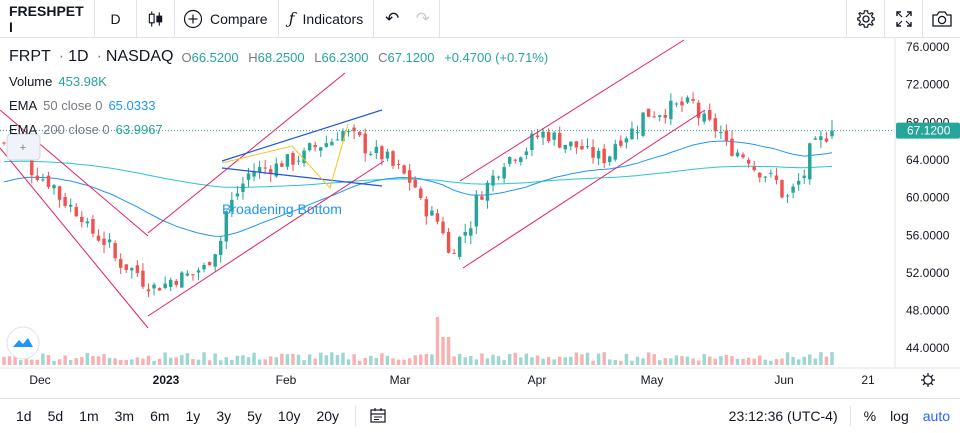  What do you see at coordinates (928, 380) in the screenshot?
I see `axis-settings-button` at bounding box center [928, 380].